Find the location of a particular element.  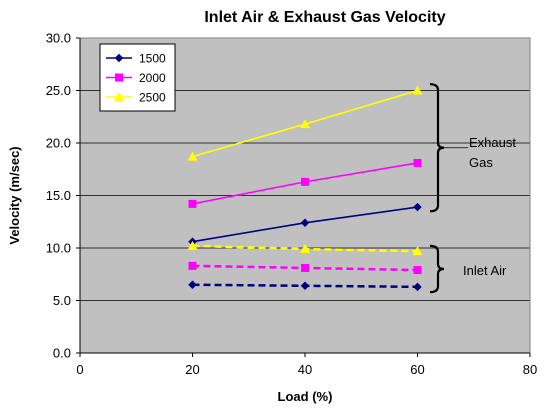

y-tick-labels: 0.0 5.0 10.0 15.0 20.0 25.0 30.0 is located at coordinates (58, 196).